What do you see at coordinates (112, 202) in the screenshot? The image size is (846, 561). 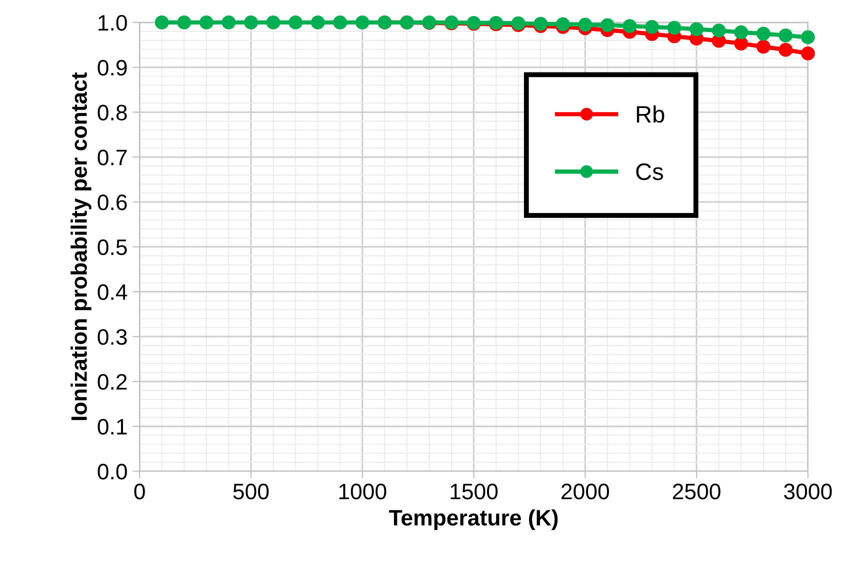 I see `y-tick-label: 0.6` at bounding box center [112, 202].